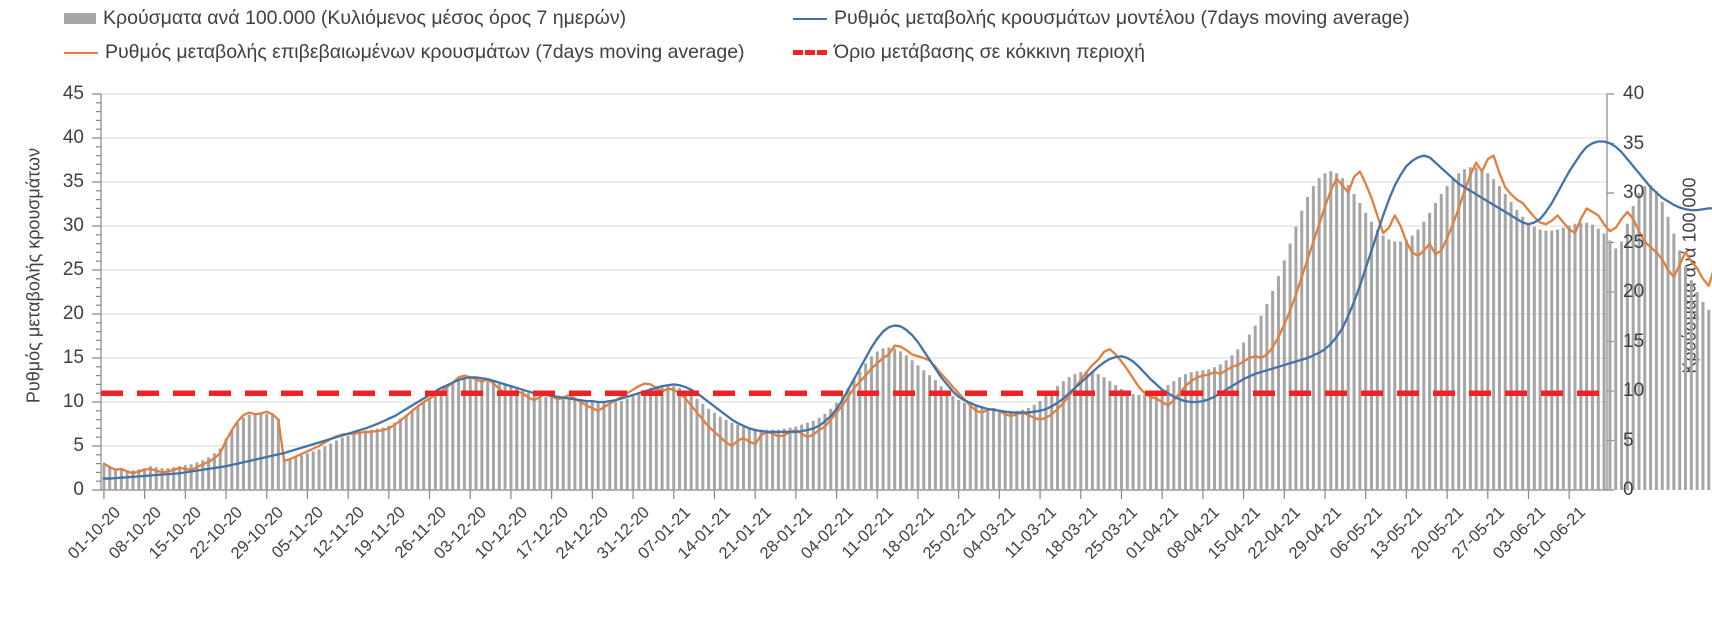 Image resolution: width=1712 pixels, height=641 pixels. What do you see at coordinates (1634, 93) in the screenshot?
I see `y-tick-label-right: 40` at bounding box center [1634, 93].